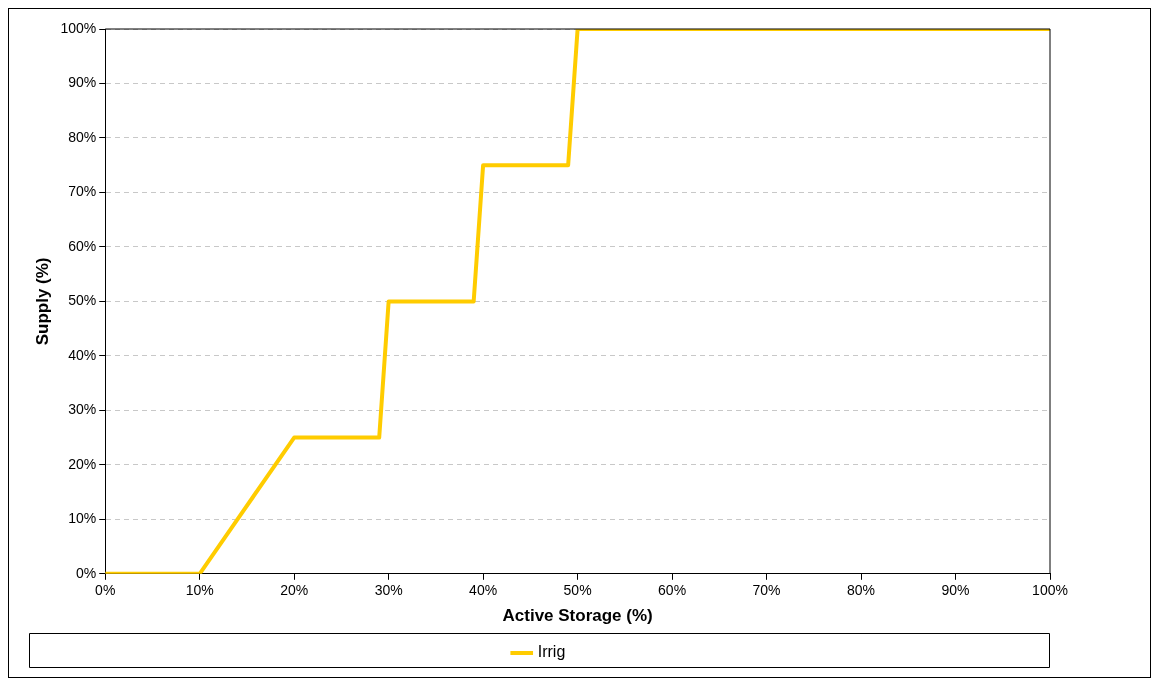  What do you see at coordinates (86, 572) in the screenshot?
I see `y-tick-label: 0%` at bounding box center [86, 572].